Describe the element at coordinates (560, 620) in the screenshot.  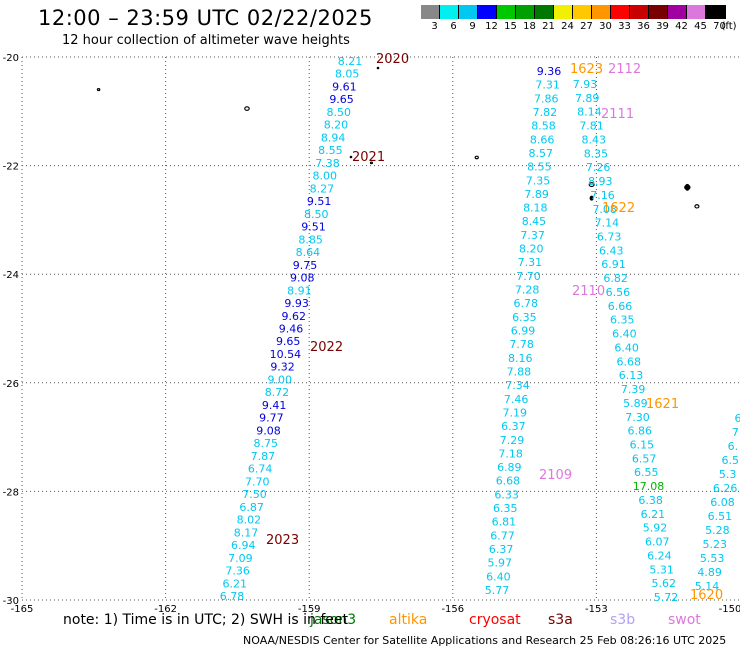
I see `satellite-legend-item: s3a` at that location.